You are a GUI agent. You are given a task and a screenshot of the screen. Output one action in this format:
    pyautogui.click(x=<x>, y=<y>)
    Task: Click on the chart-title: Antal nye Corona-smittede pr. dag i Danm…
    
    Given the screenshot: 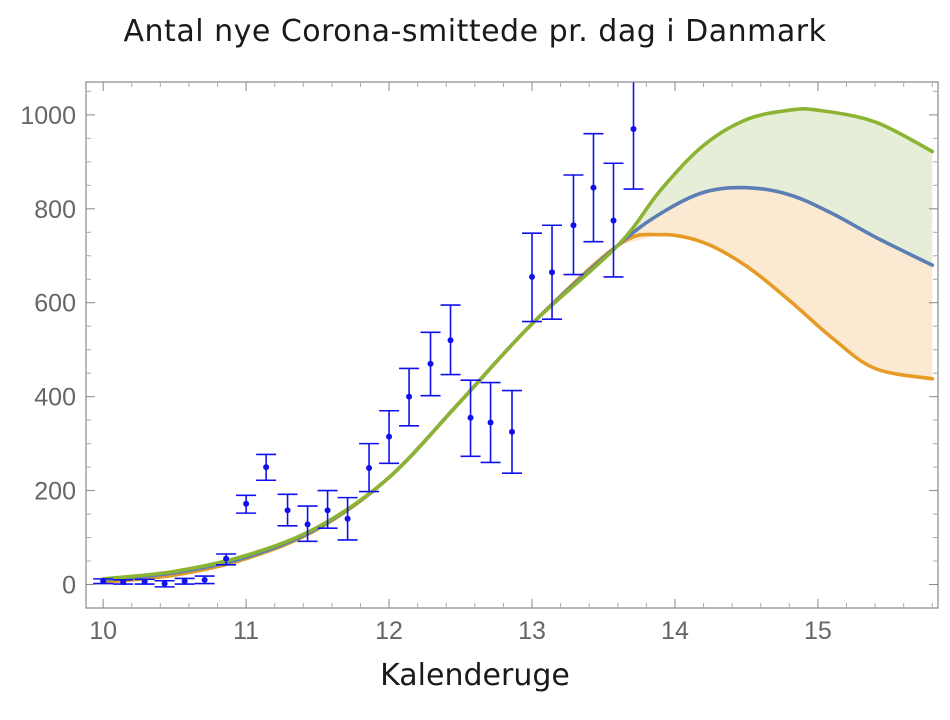 What is the action you would take?
    pyautogui.click(x=475, y=31)
    